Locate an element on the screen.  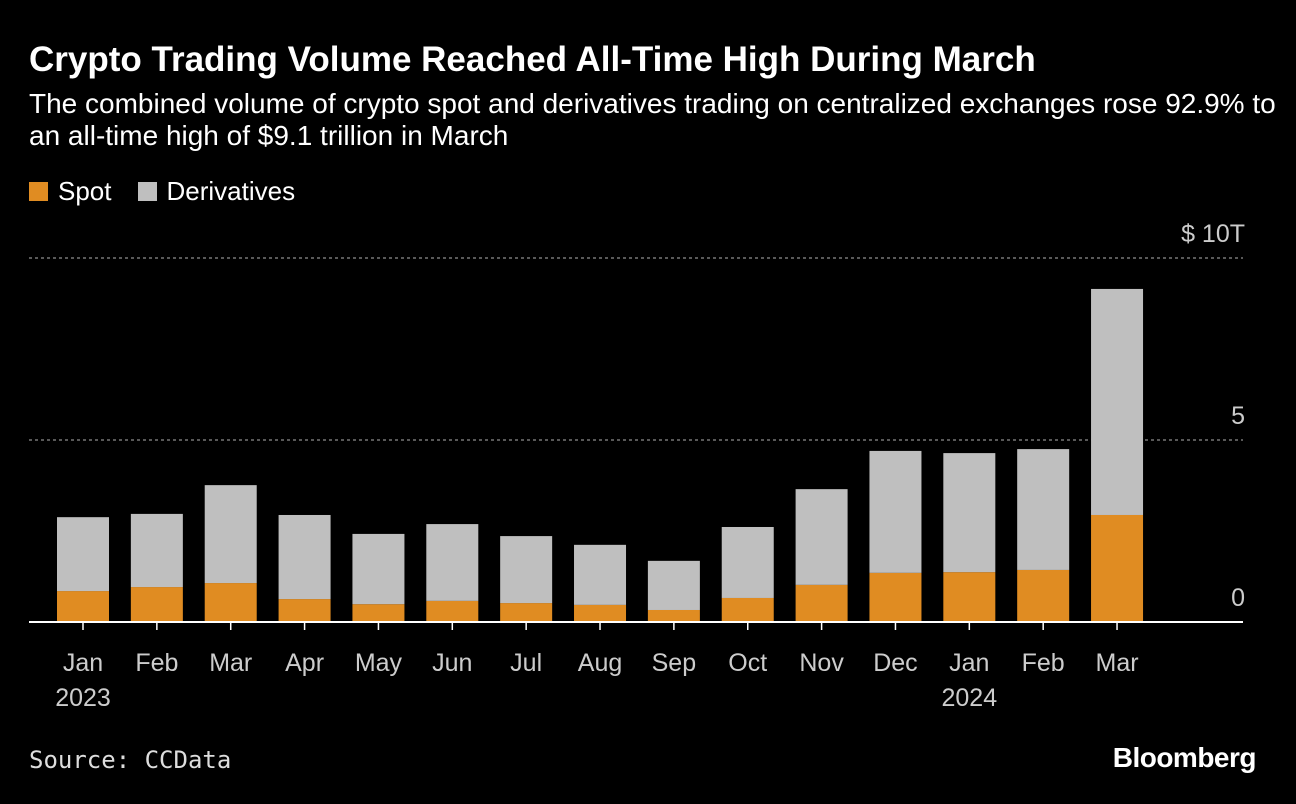
x-tick-label: Aug is located at coordinates (600, 663).